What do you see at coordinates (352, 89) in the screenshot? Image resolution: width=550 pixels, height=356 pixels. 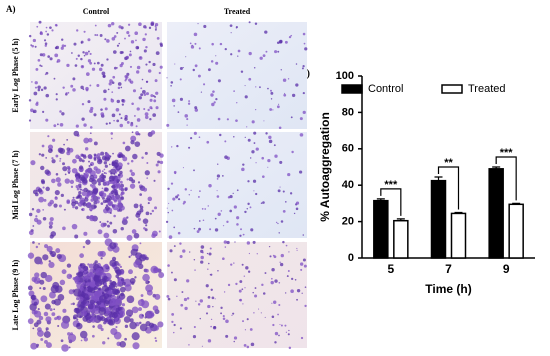 I see `legend-swatch` at bounding box center [352, 89].